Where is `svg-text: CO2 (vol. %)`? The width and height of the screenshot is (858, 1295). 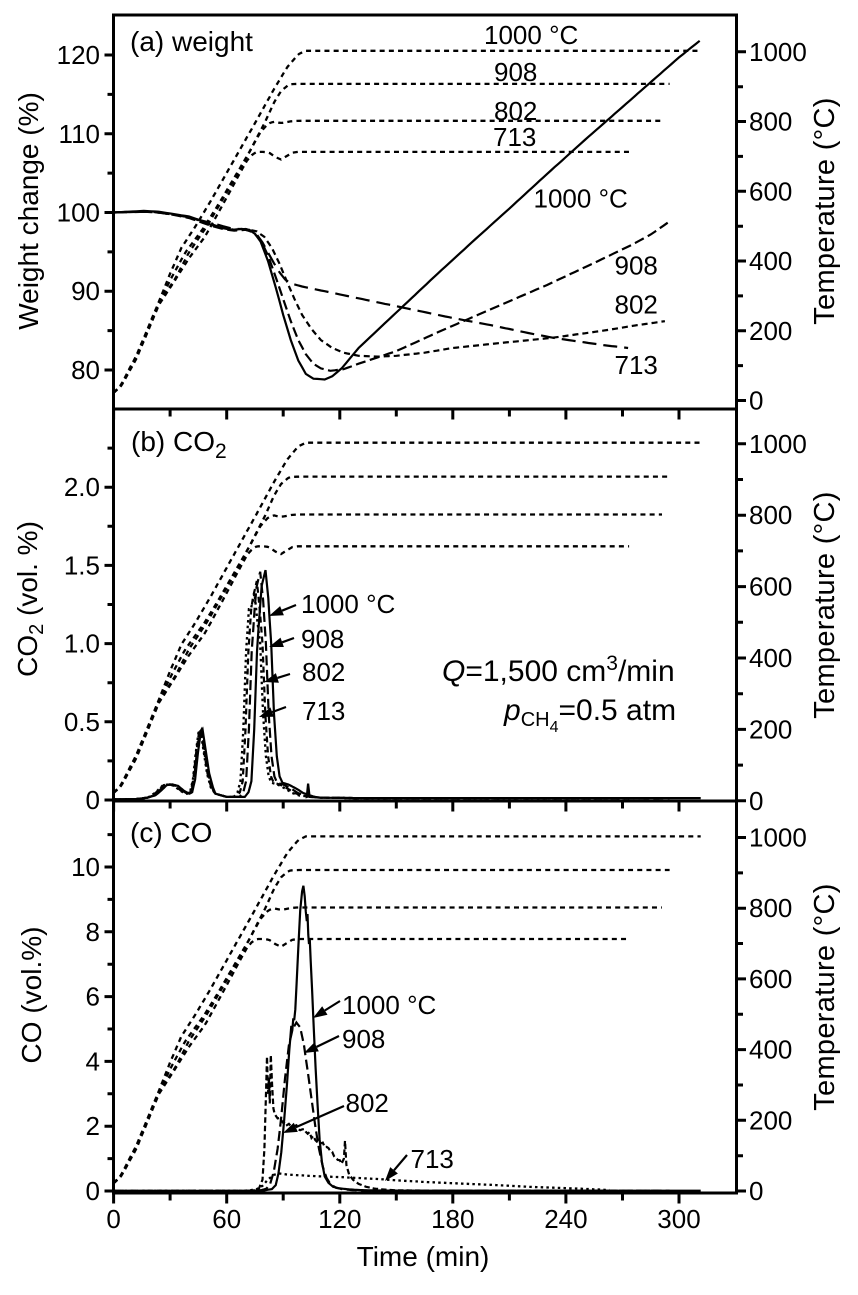
svg-text: CO2 (vol. %) is located at coordinates (30, 599).